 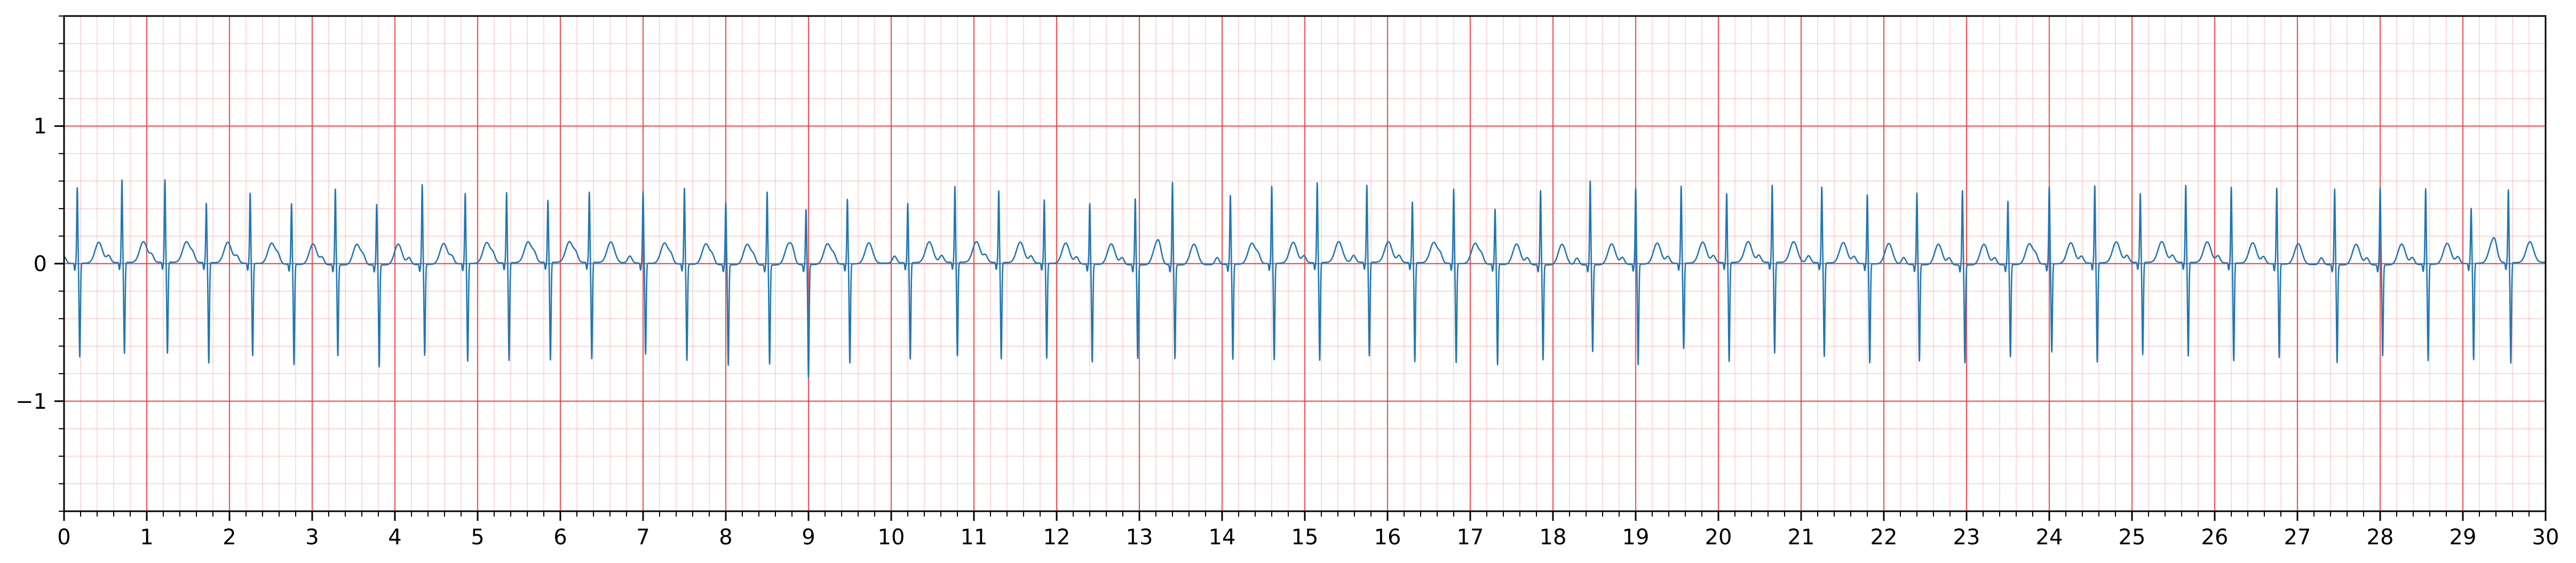 What do you see at coordinates (2132, 537) in the screenshot?
I see `x-tick-label: 25` at bounding box center [2132, 537].